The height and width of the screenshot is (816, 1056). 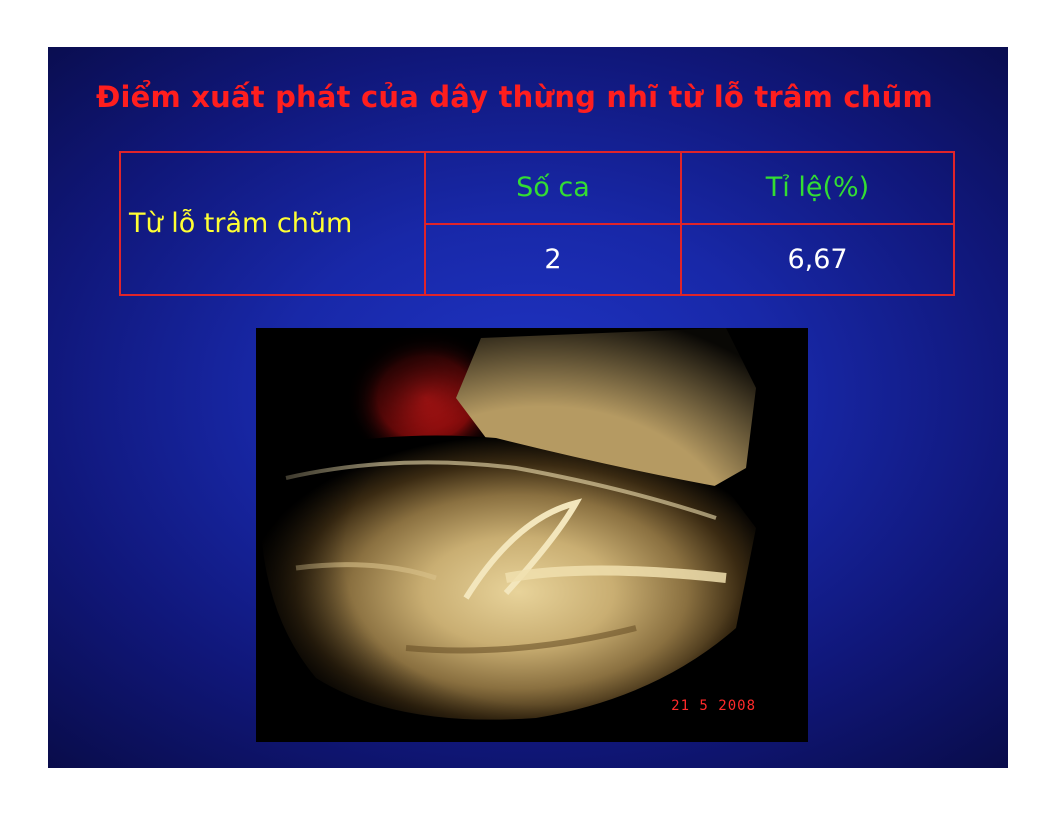 I want to click on table-header-row: Từ lỗ trâm chũm Số ca Tỉ lệ(%), so click(x=537, y=223).